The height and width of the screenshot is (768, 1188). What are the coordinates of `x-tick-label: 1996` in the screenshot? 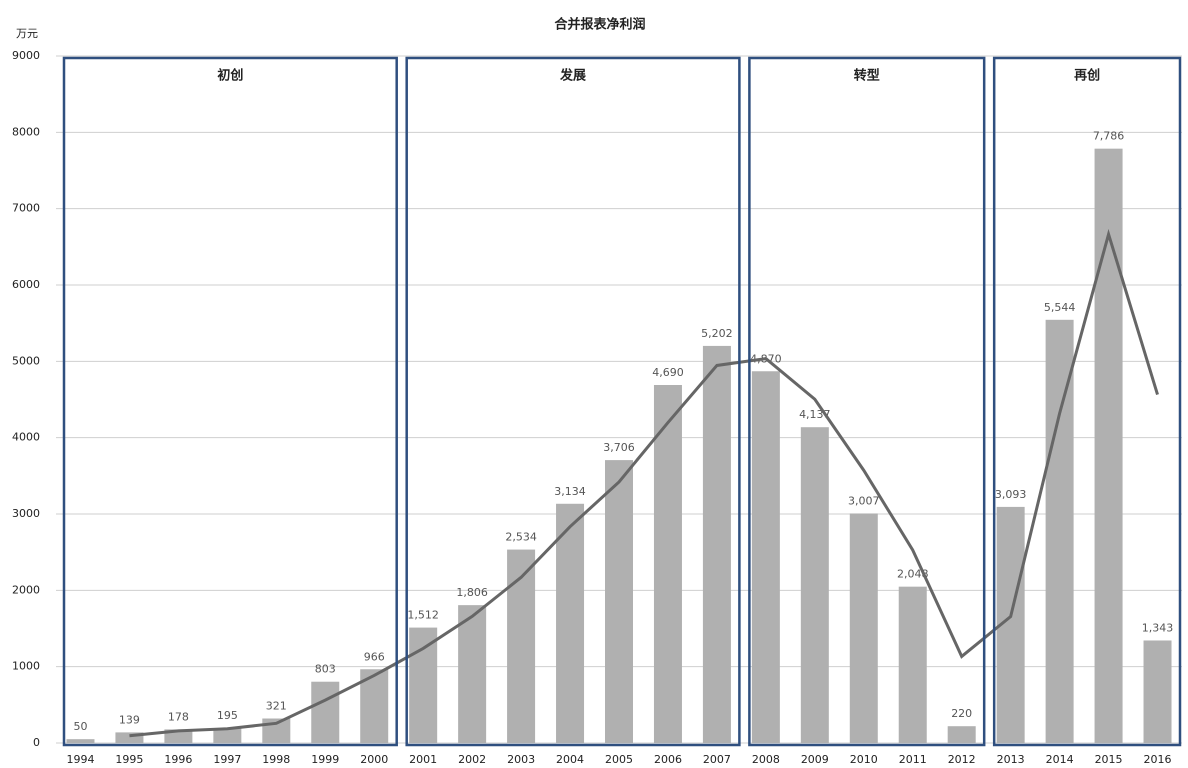 It's located at (178, 759).